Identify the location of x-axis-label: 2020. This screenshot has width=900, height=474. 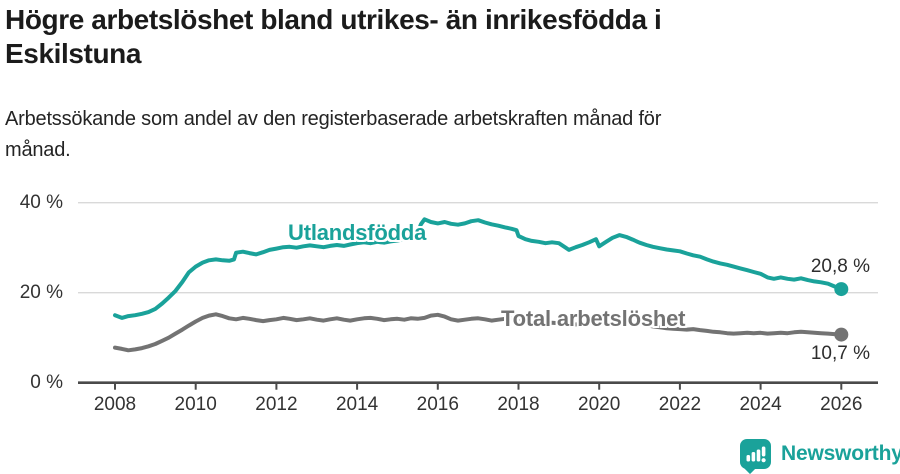
(599, 404).